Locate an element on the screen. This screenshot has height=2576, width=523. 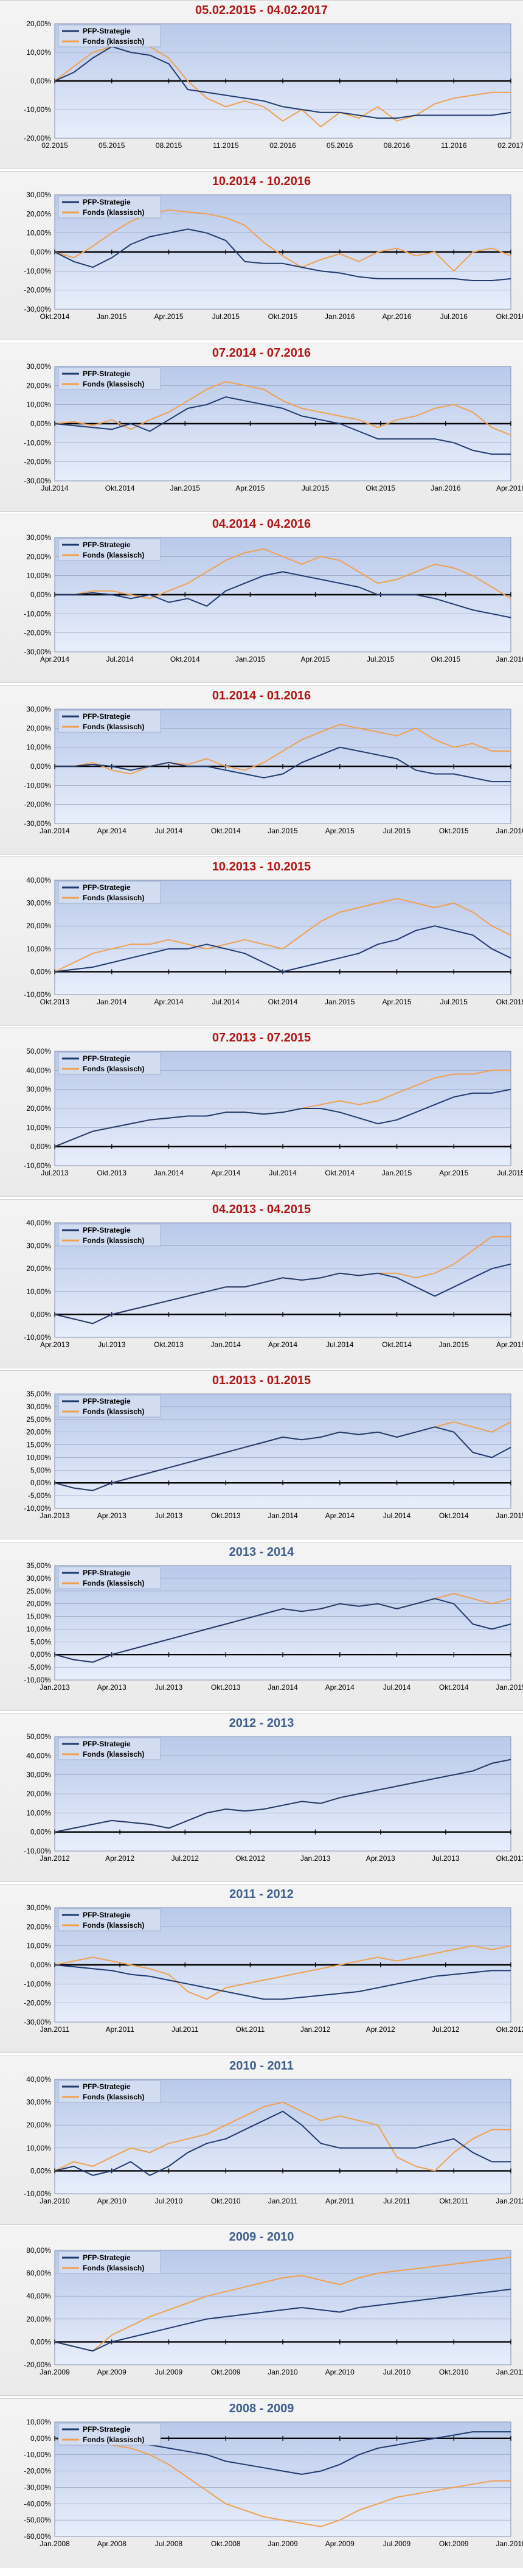
x-tick-label: Jan.2014 is located at coordinates (283, 1515).